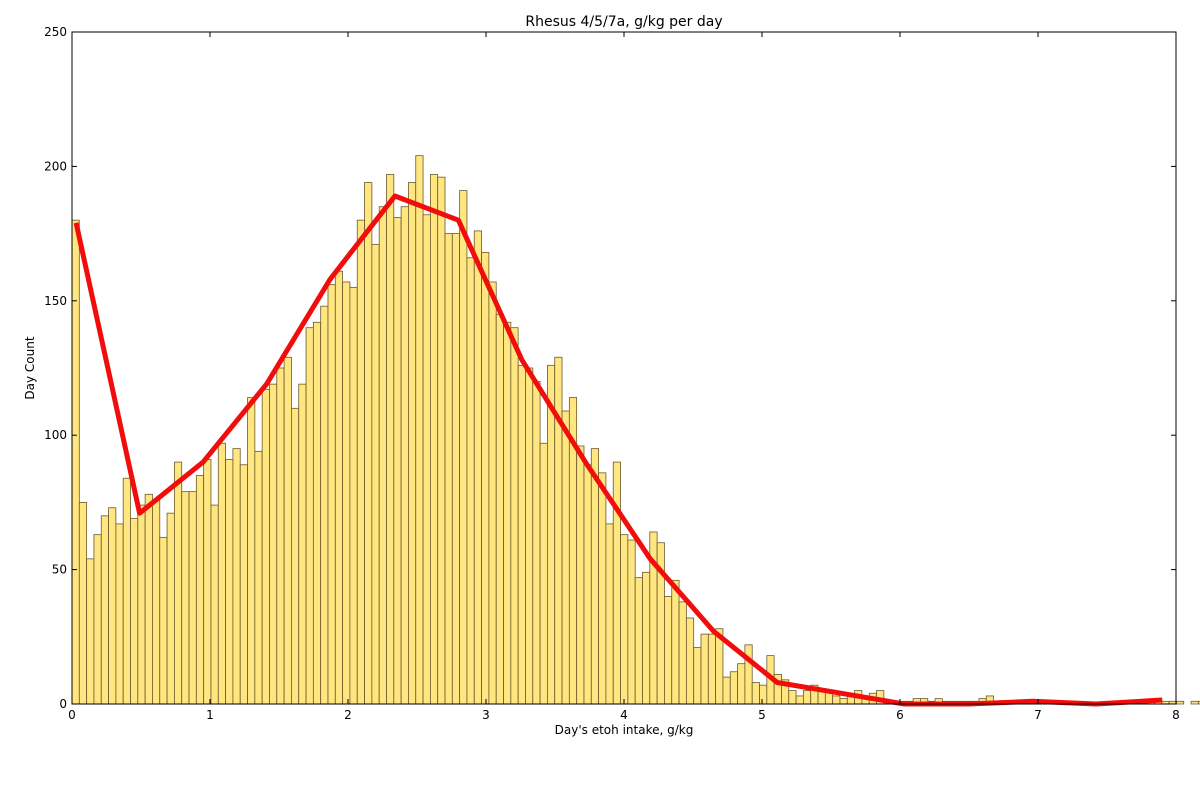 Image resolution: width=1200 pixels, height=800 pixels. What do you see at coordinates (900, 715) in the screenshot?
I see `x-tick-label: 6` at bounding box center [900, 715].